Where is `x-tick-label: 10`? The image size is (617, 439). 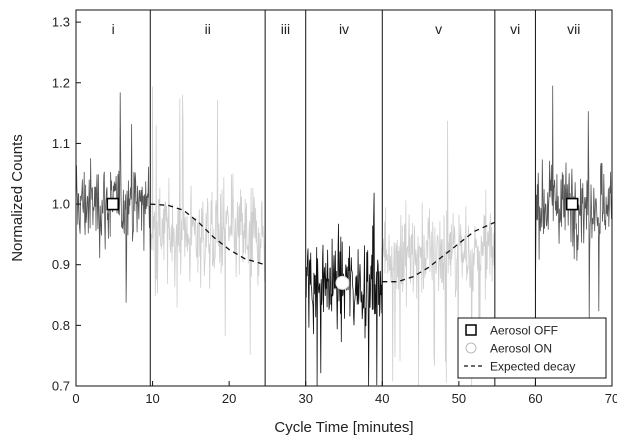 x-tick-label: 10 is located at coordinates (152, 398).